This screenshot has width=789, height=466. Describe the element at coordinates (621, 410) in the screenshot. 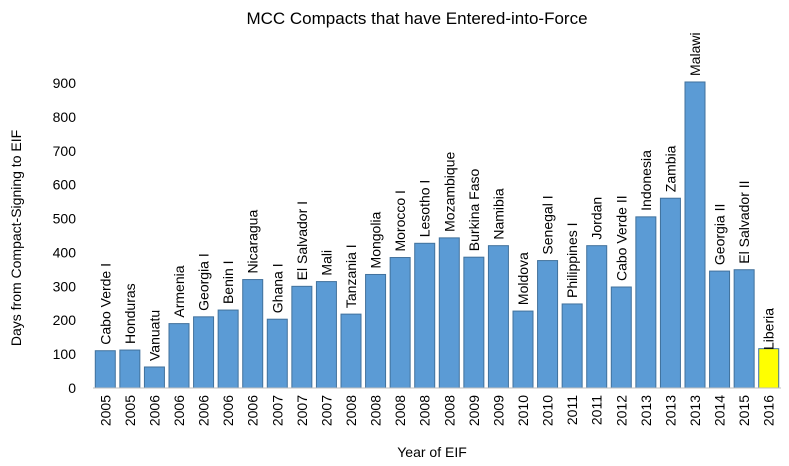

I see `x-tick-label: 2012` at that location.